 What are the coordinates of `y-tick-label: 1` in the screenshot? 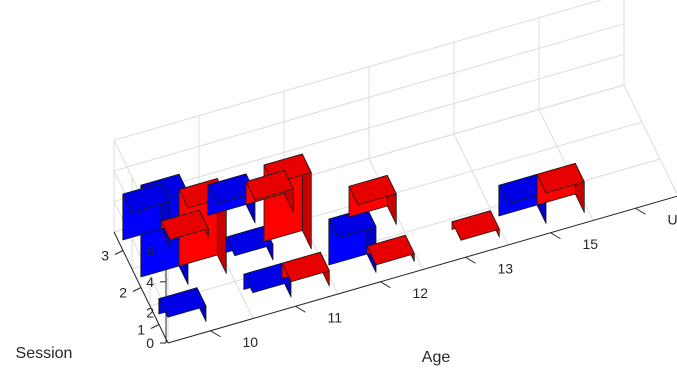 It's located at (141, 330).